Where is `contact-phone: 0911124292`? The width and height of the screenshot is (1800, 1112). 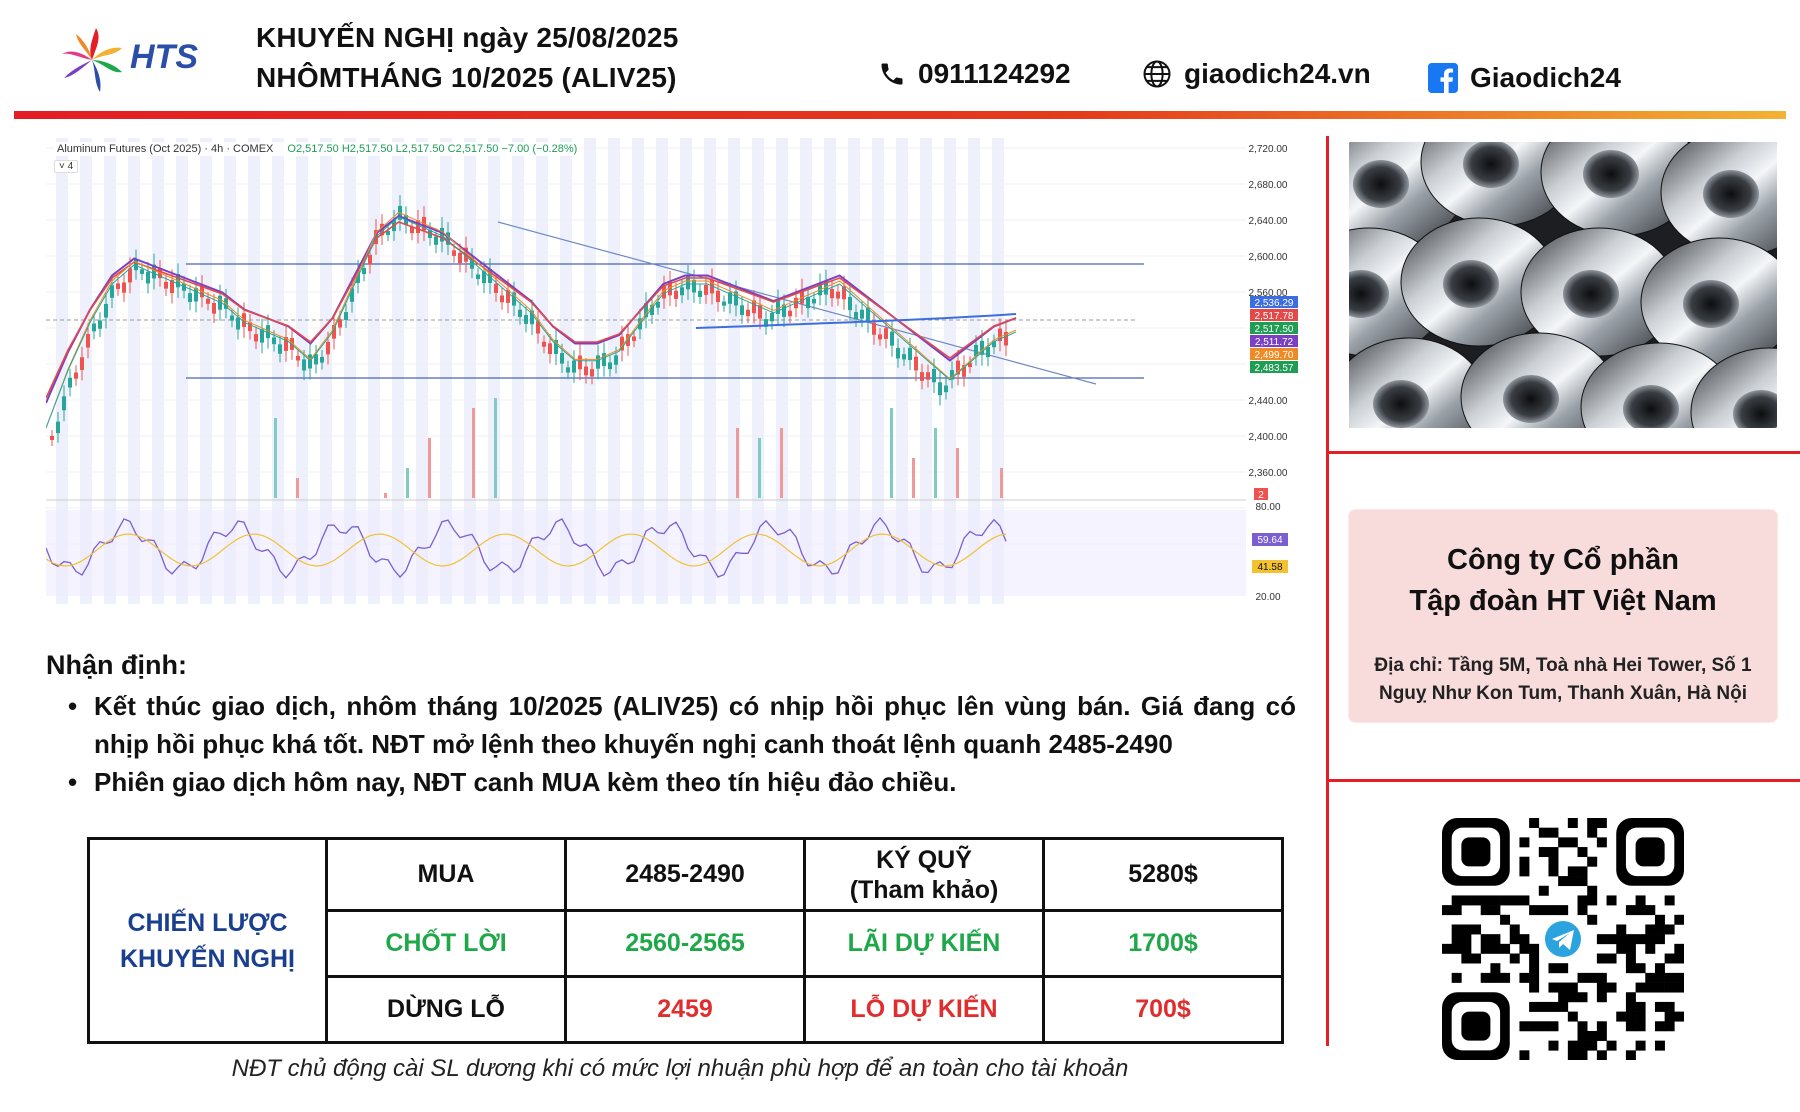
contact-phone: 0911124292 is located at coordinates (974, 74).